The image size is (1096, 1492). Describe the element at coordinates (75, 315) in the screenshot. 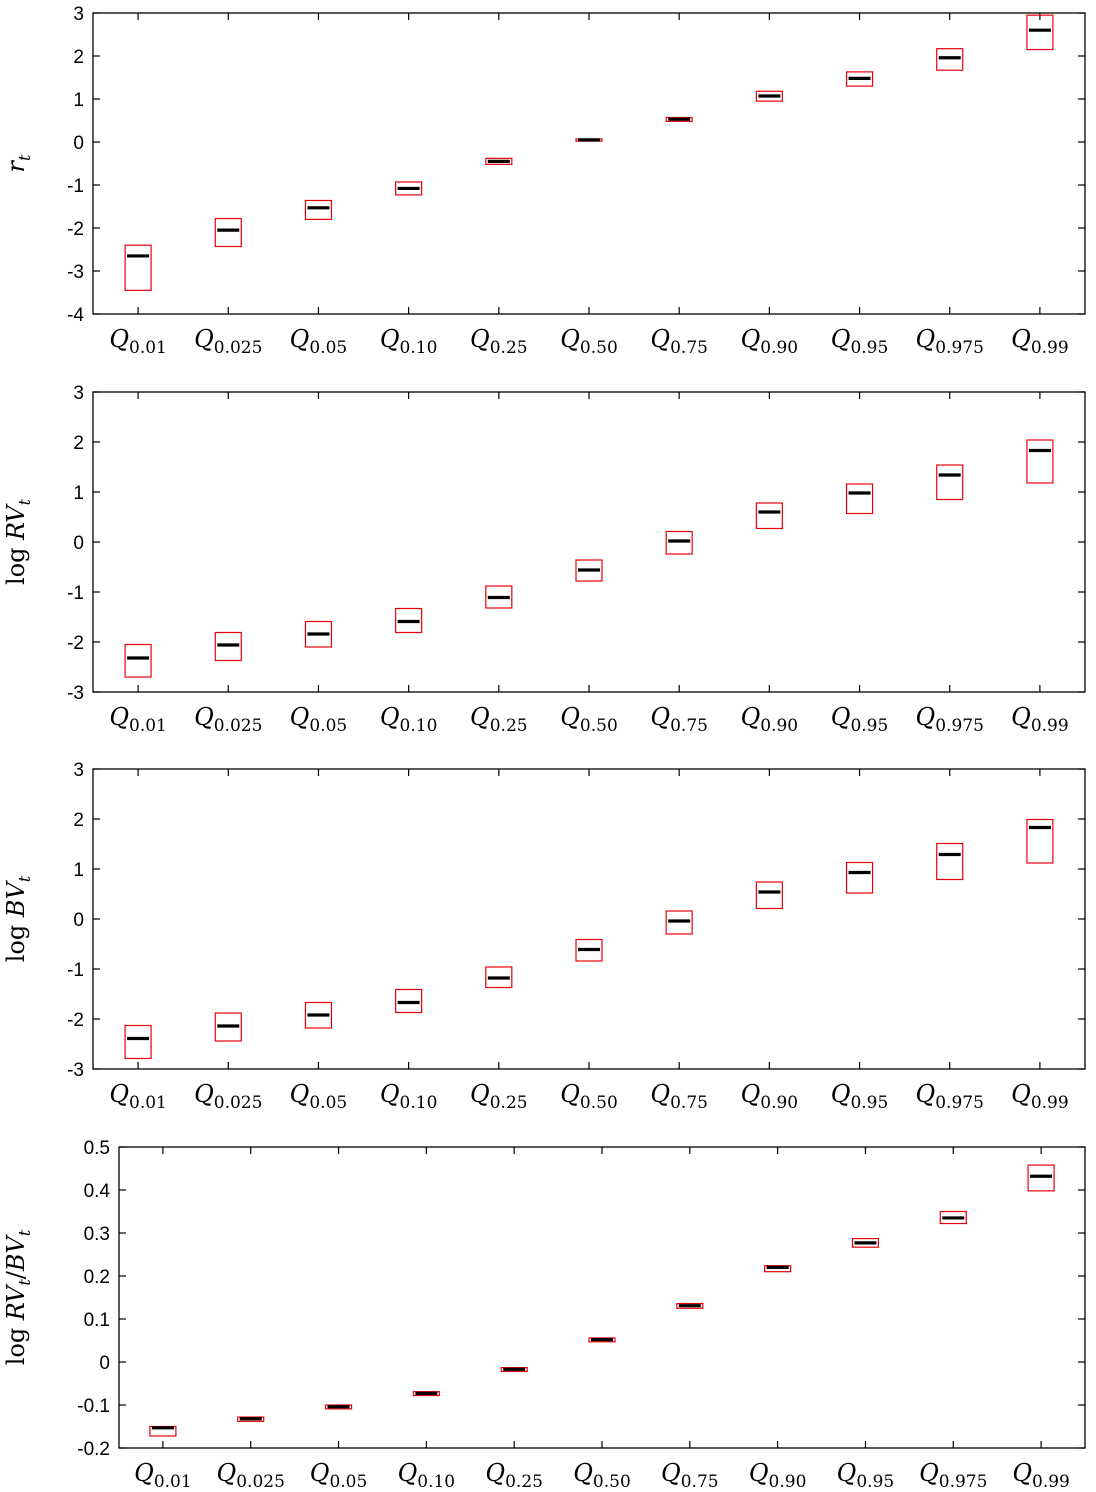

I see `y-tick-label: -4` at that location.